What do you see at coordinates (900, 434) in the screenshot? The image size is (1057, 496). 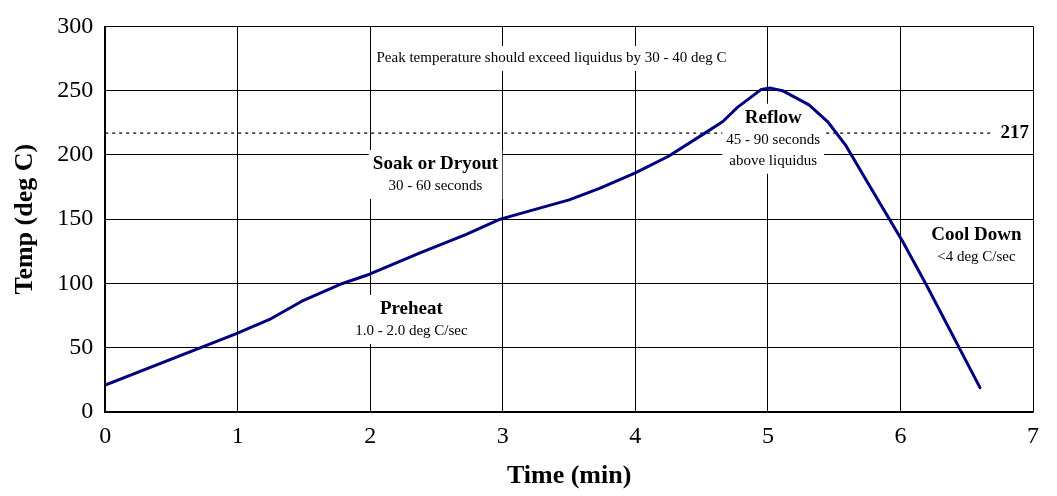 I see `x-tick-label: 6` at bounding box center [900, 434].